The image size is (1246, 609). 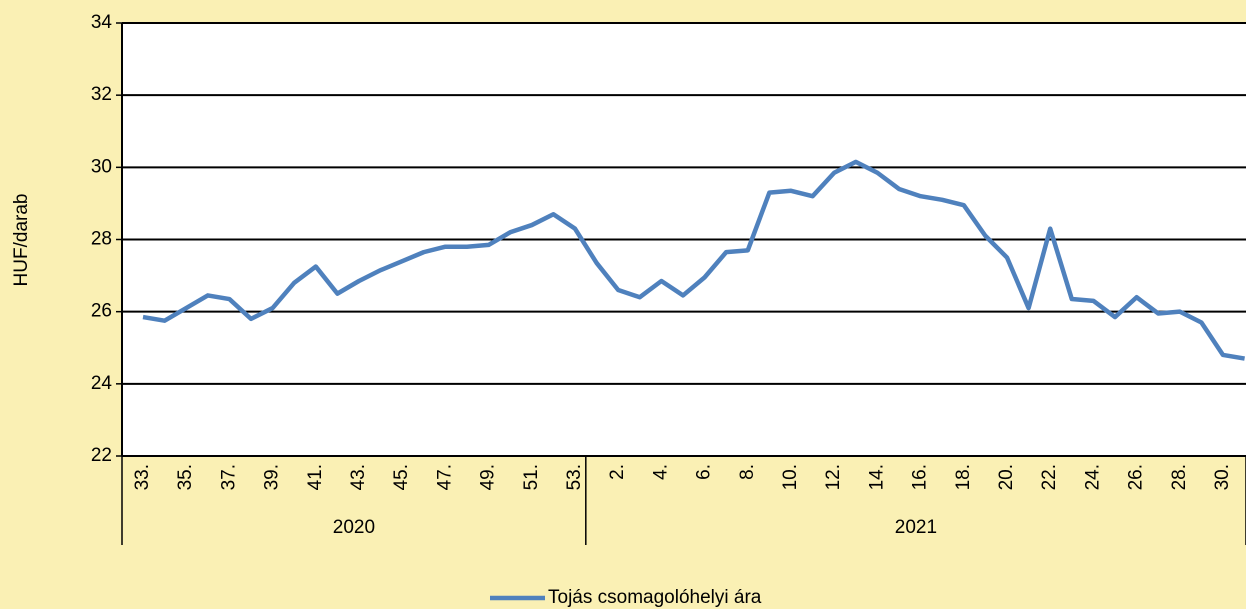 I want to click on x-tick-label: 18., so click(x=963, y=477).